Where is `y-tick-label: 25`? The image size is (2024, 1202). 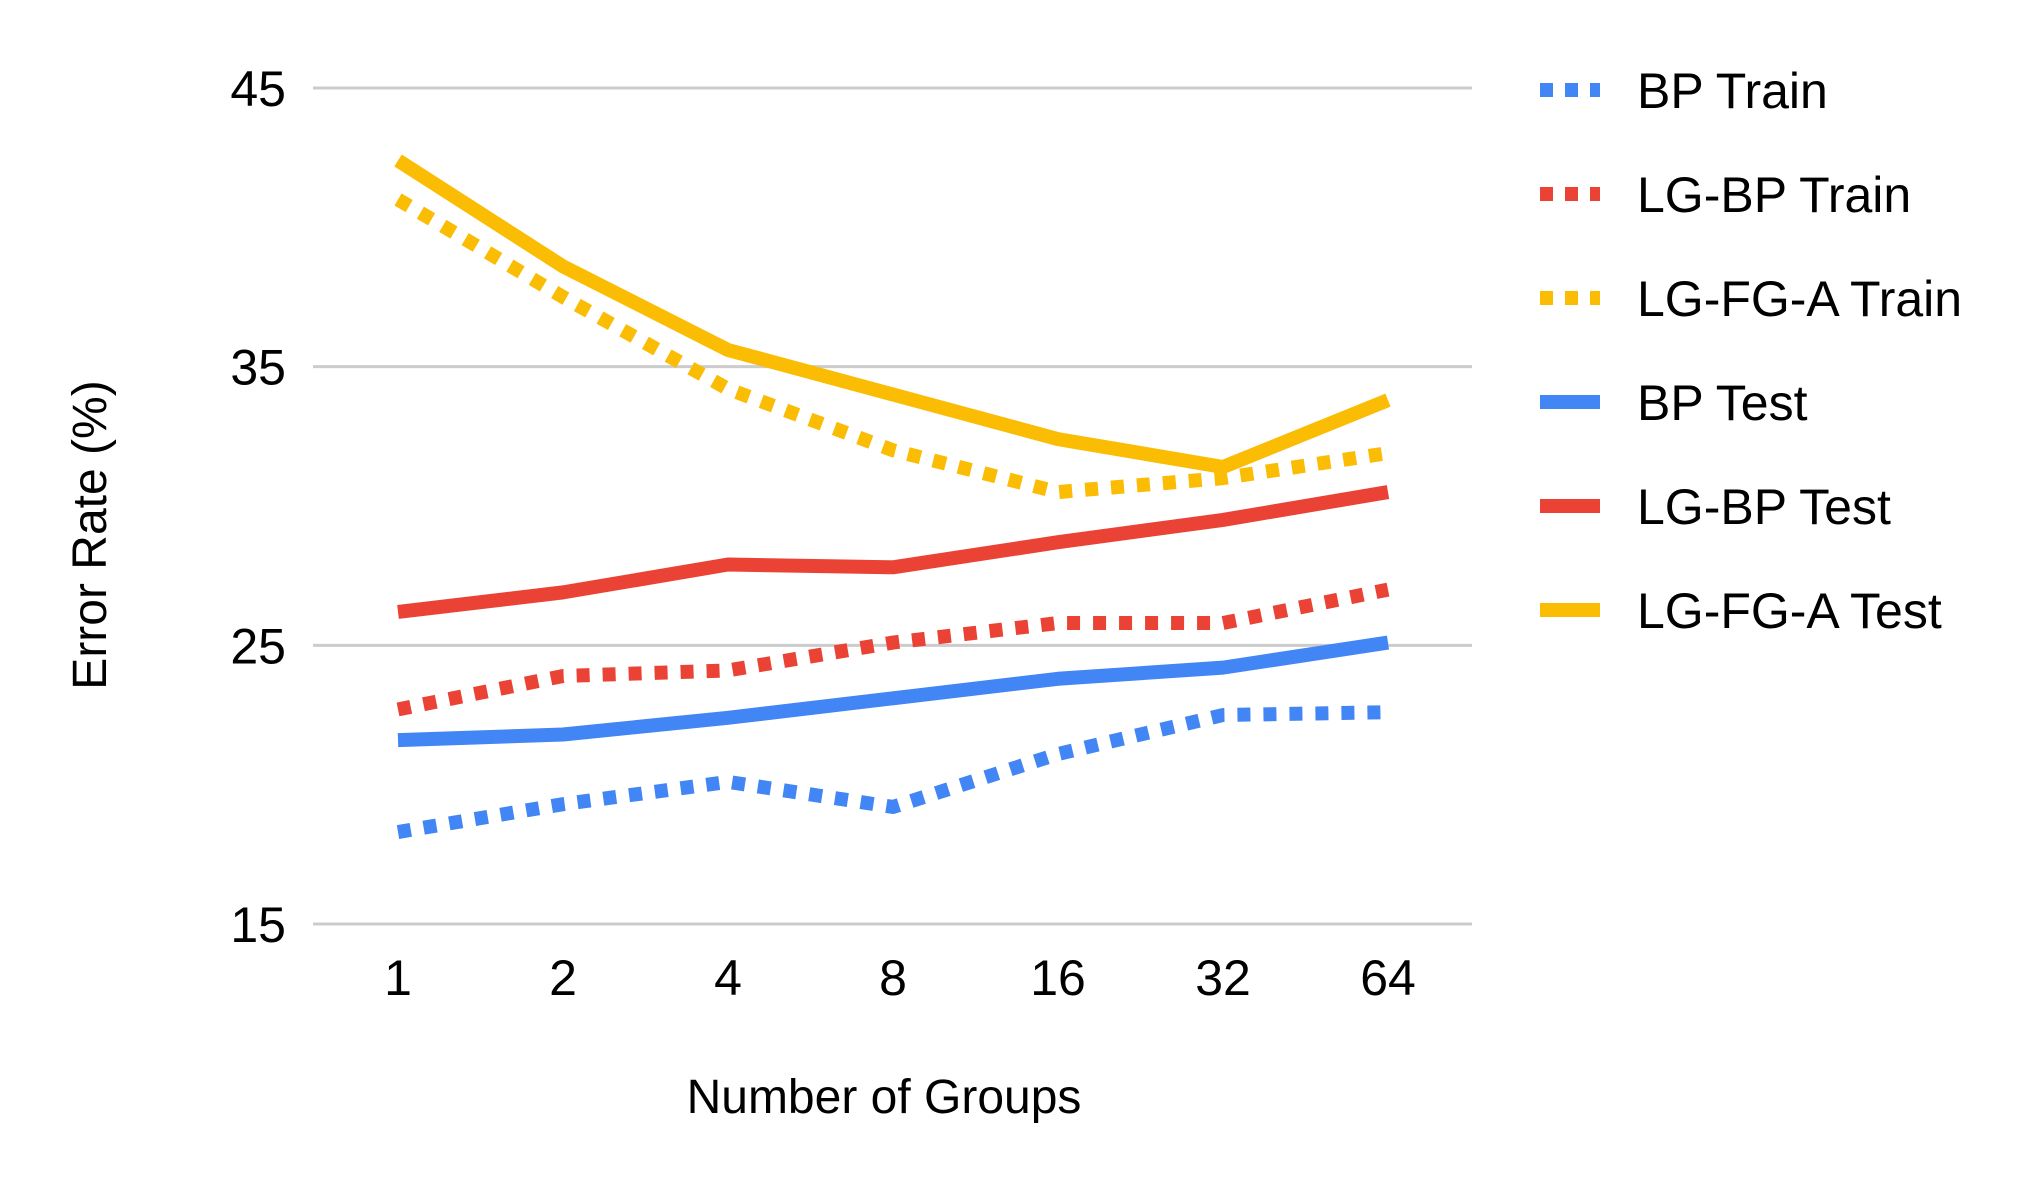 y-tick-label: 25 is located at coordinates (258, 646).